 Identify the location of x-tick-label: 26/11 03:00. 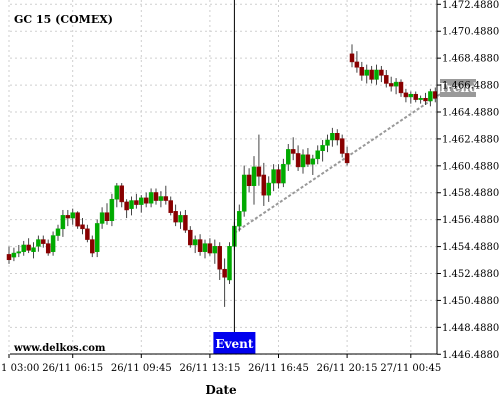
(19, 368).